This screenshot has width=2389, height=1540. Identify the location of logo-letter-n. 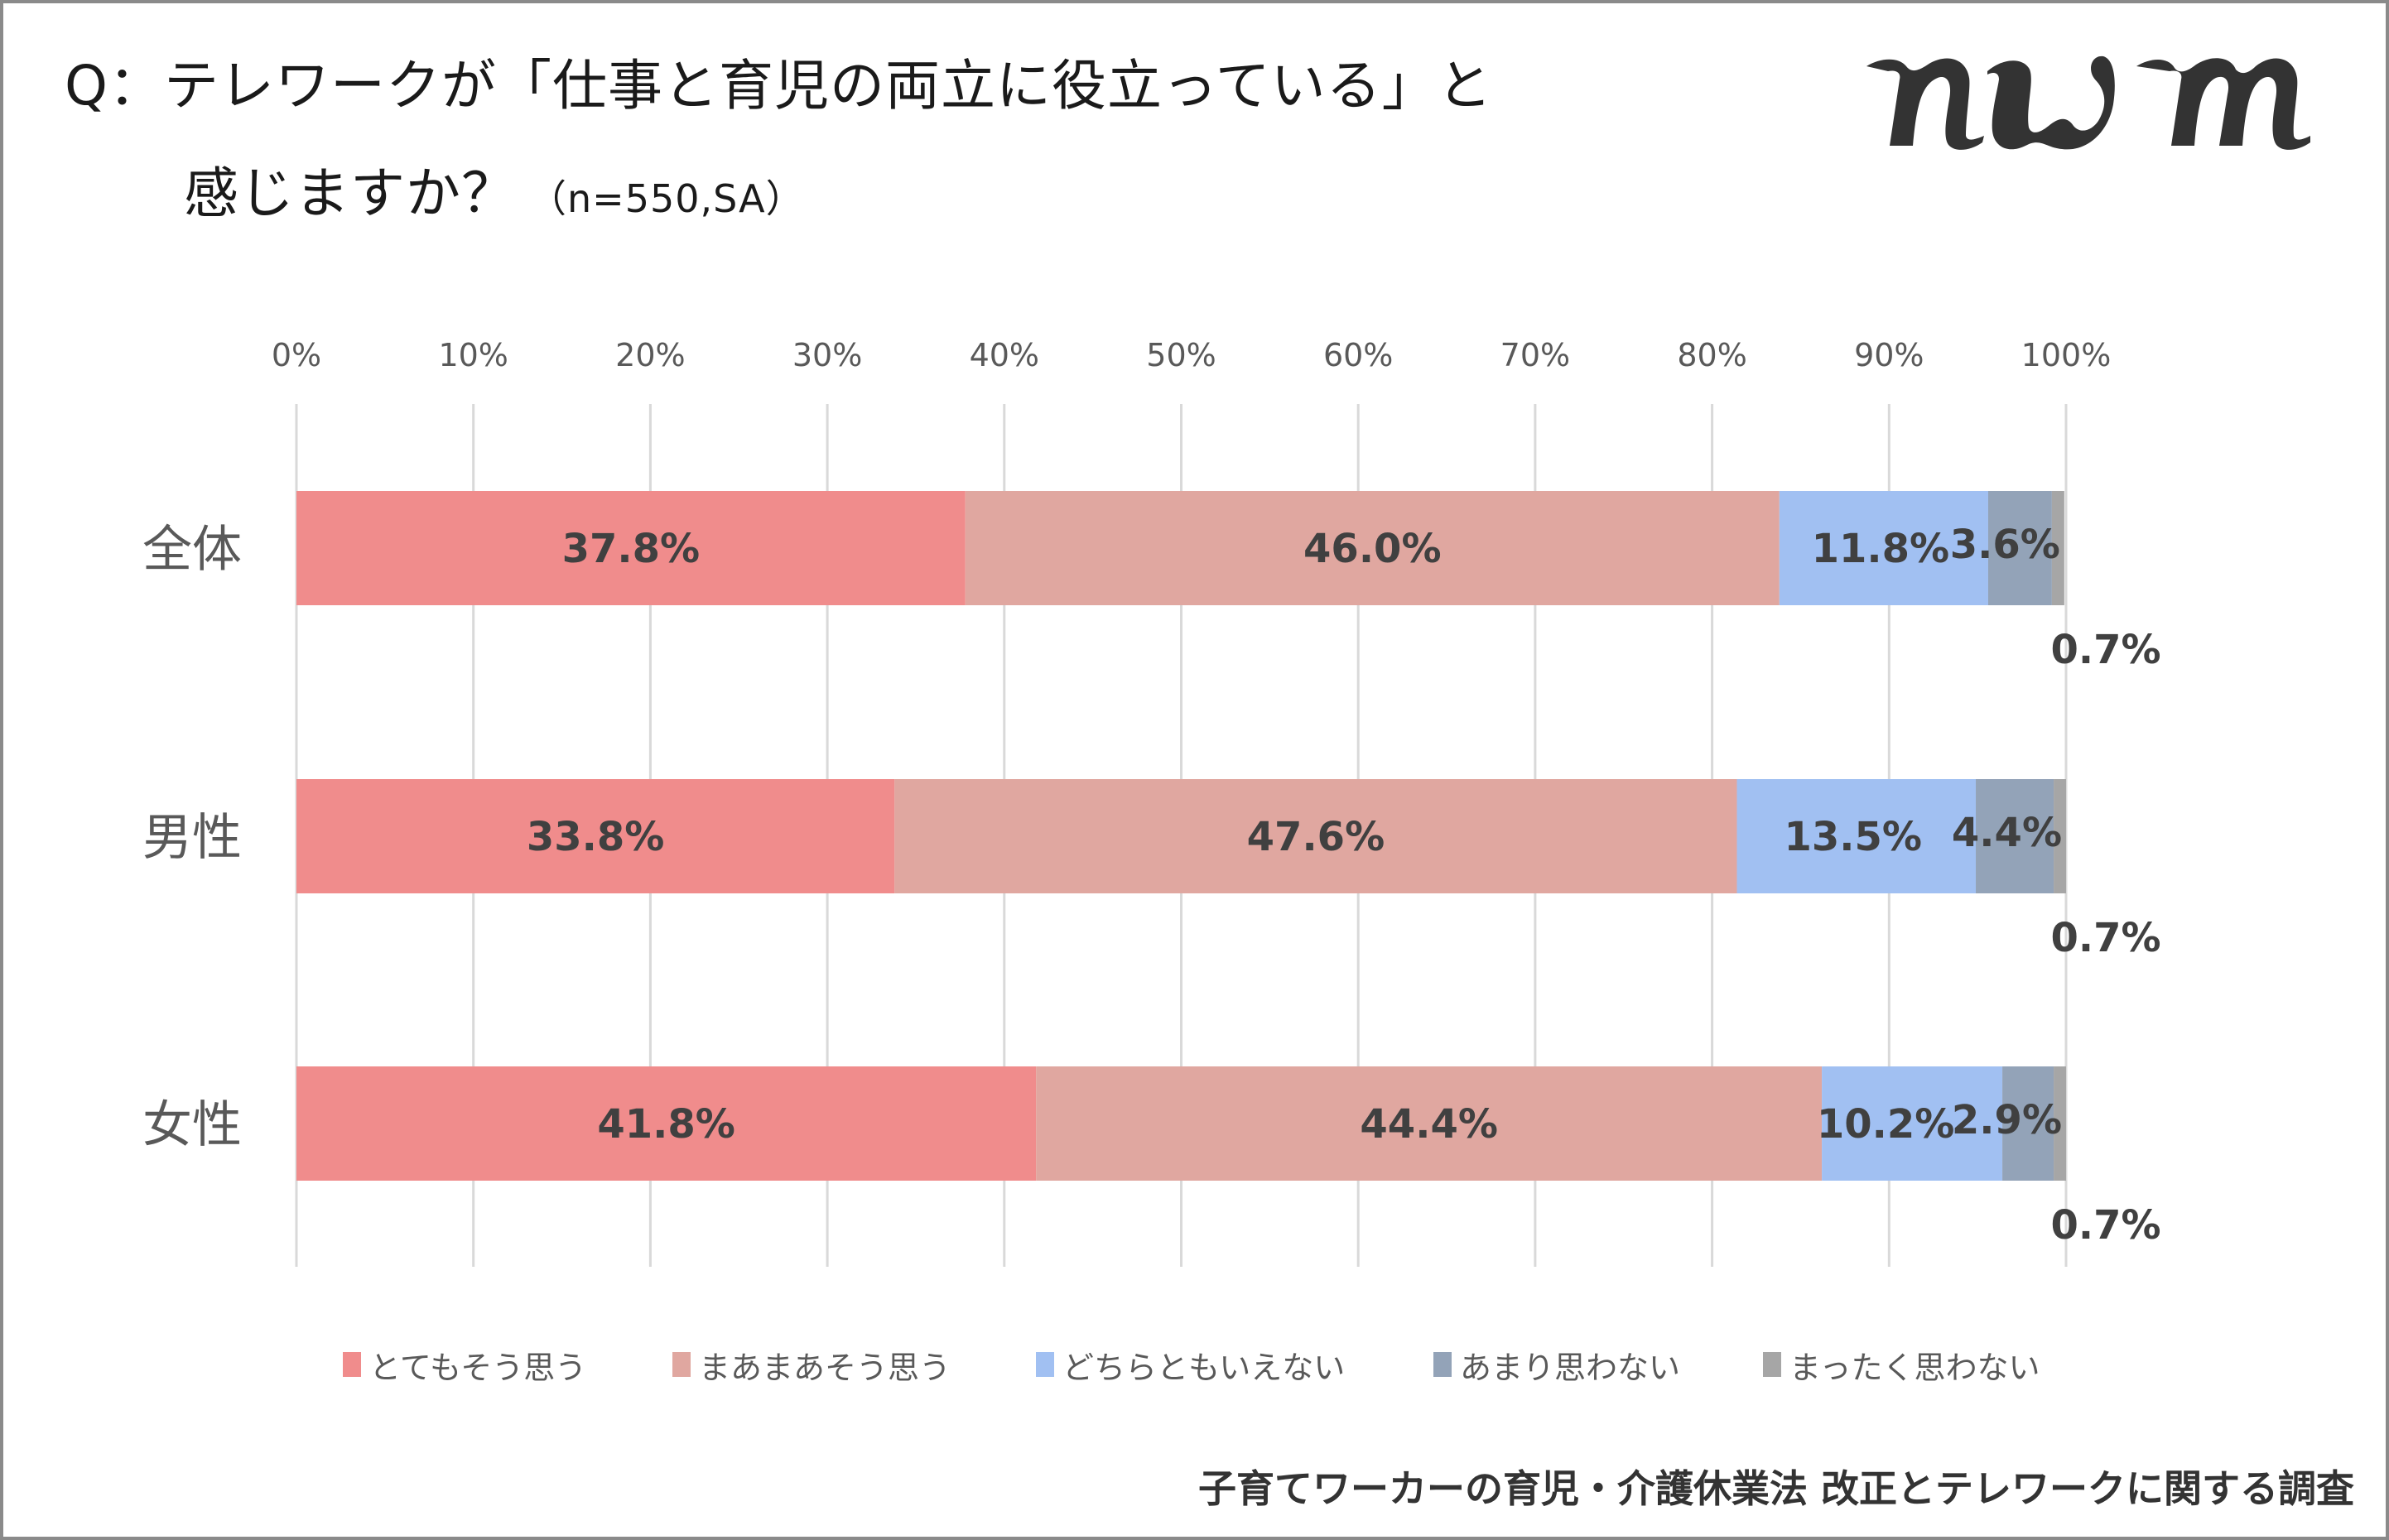
(1925, 104).